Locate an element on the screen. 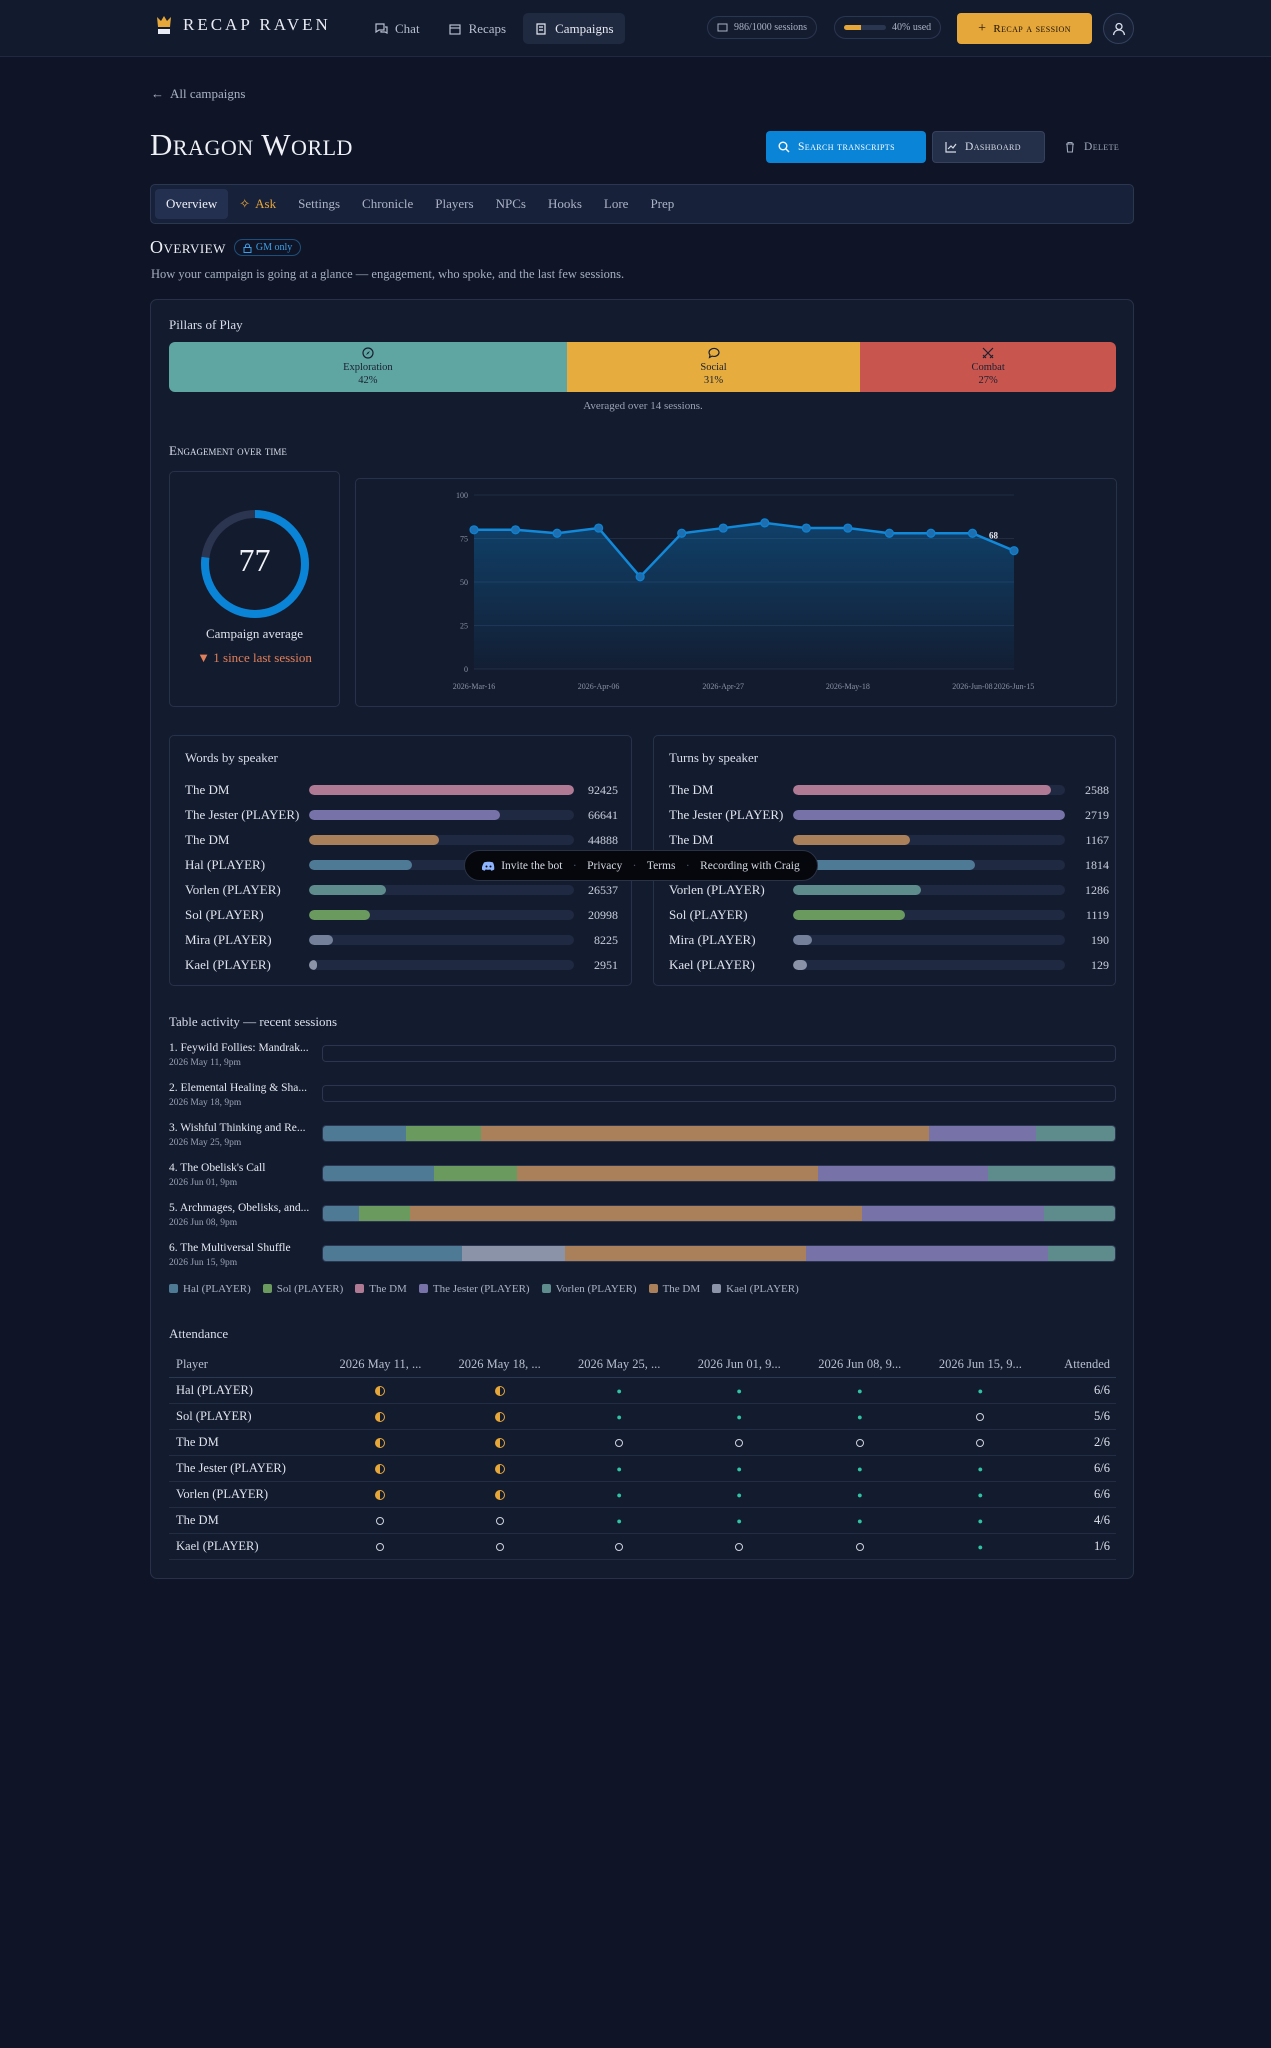  user-avatar is located at coordinates (1118, 28).